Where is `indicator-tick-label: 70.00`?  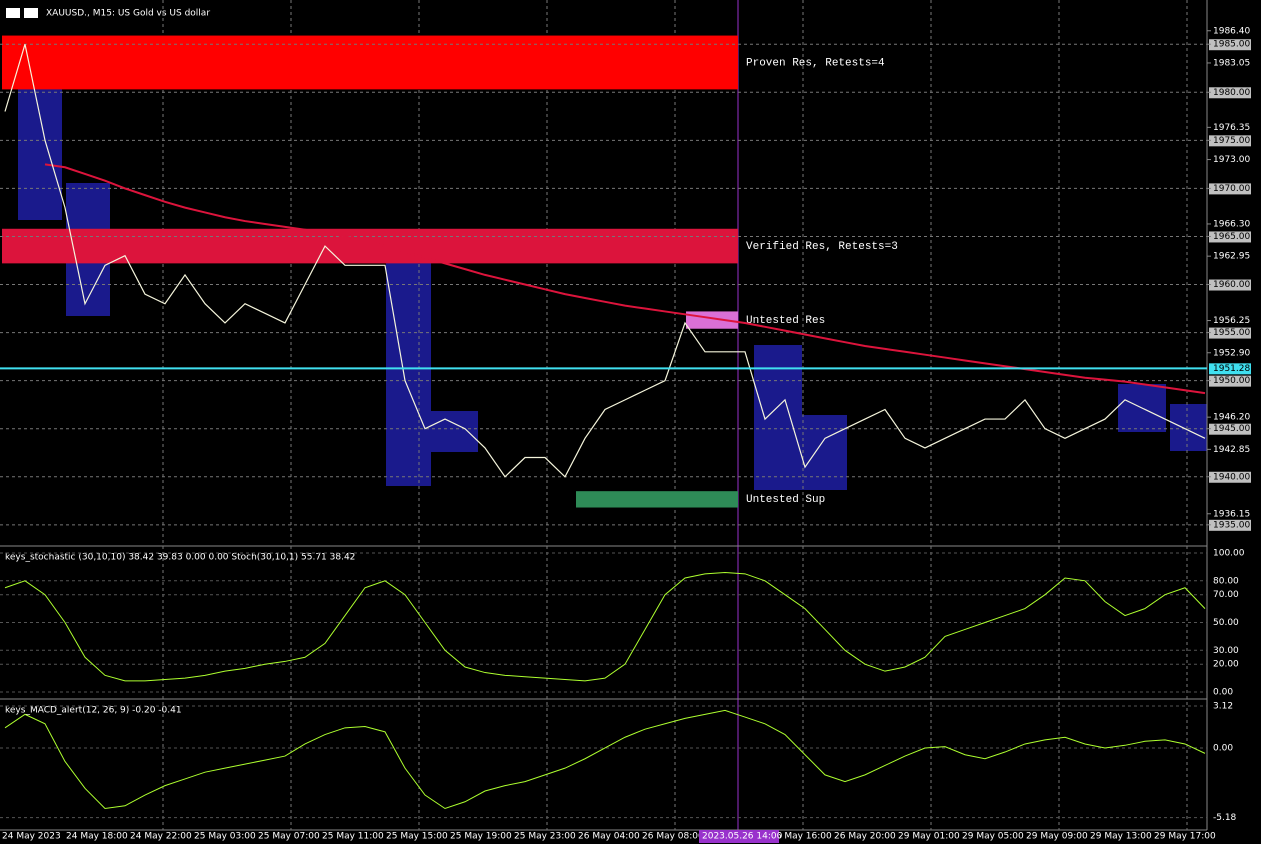 indicator-tick-label: 70.00 is located at coordinates (1226, 595).